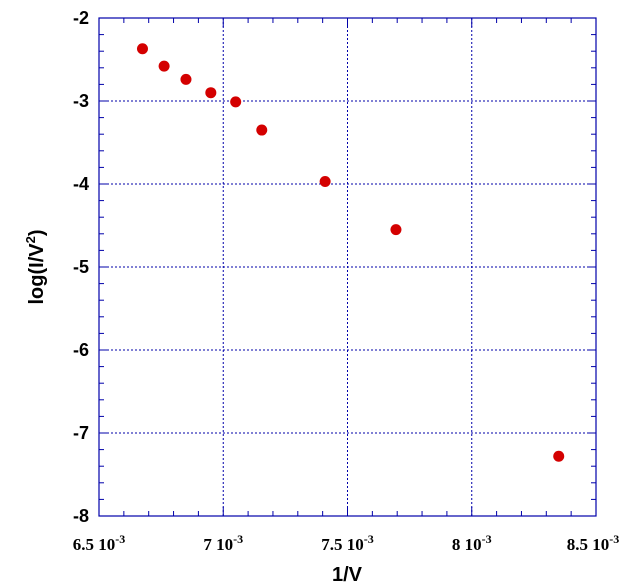 The image size is (636, 584). Describe the element at coordinates (347, 574) in the screenshot. I see `x-axis-label: 1/V` at that location.